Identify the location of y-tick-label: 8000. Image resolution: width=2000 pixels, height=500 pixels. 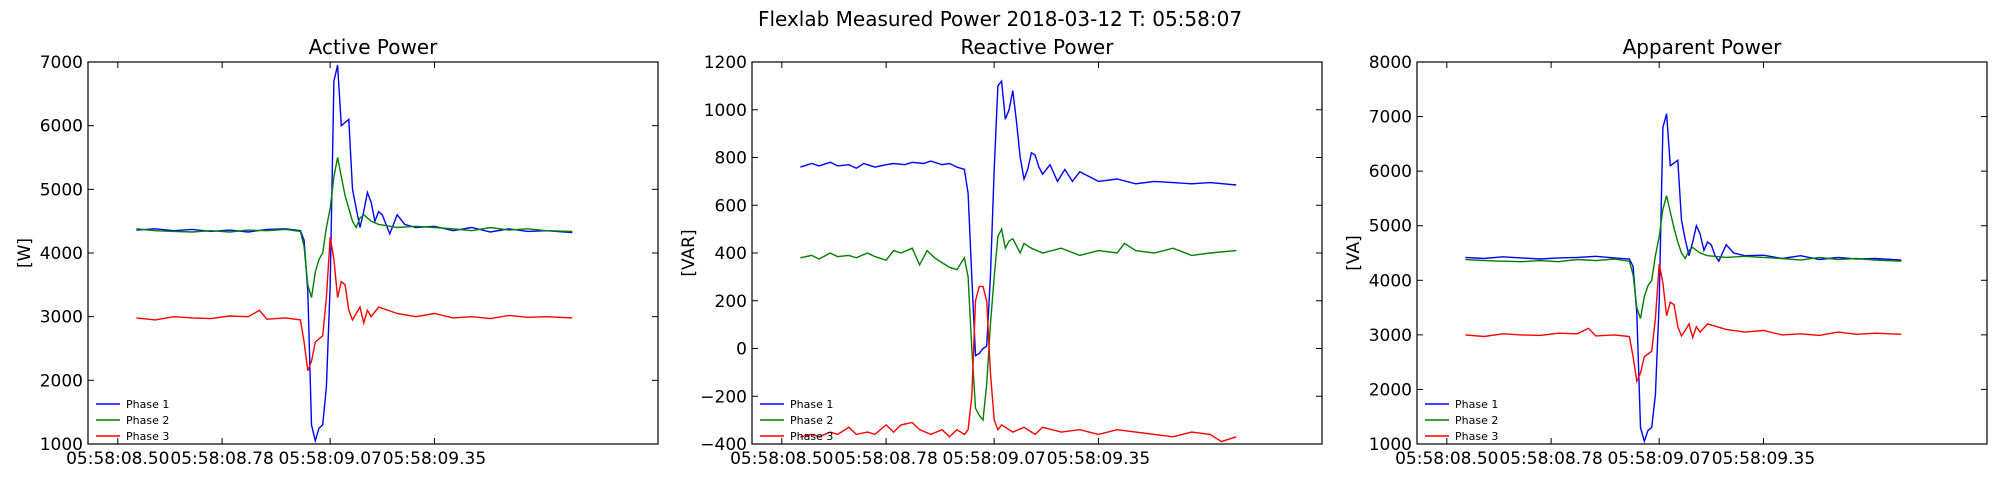
(1390, 63).